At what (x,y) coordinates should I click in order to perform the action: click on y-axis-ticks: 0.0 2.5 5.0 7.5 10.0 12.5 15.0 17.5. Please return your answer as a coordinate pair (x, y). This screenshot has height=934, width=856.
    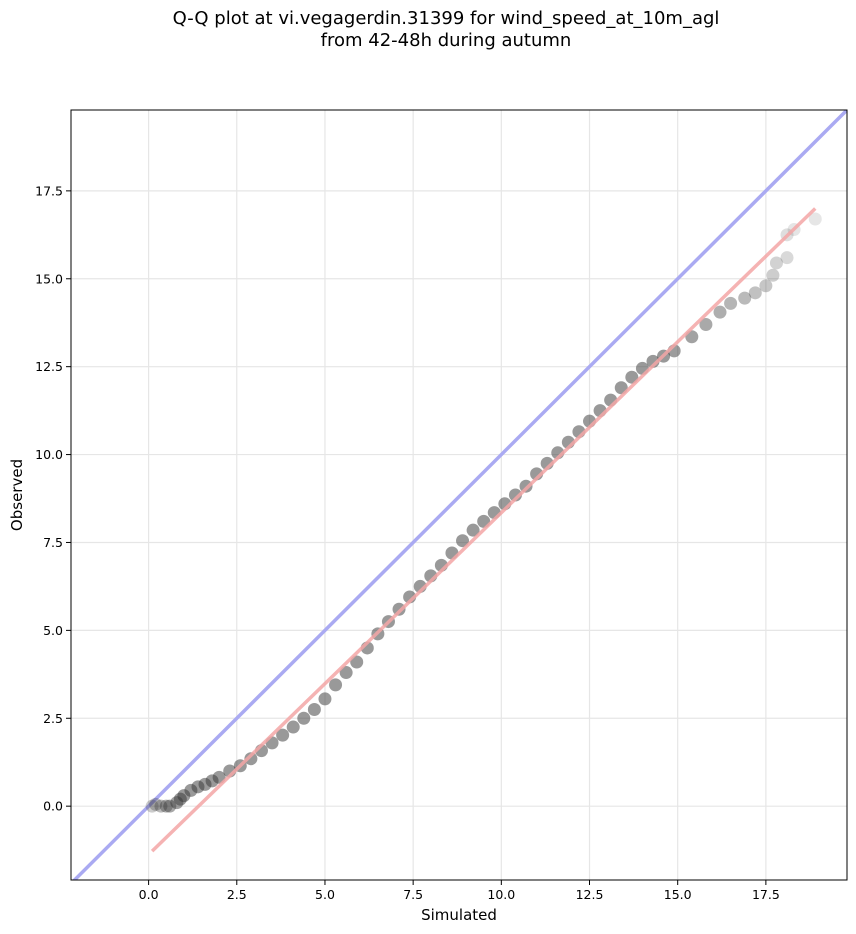
    Looking at the image, I should click on (53, 498).